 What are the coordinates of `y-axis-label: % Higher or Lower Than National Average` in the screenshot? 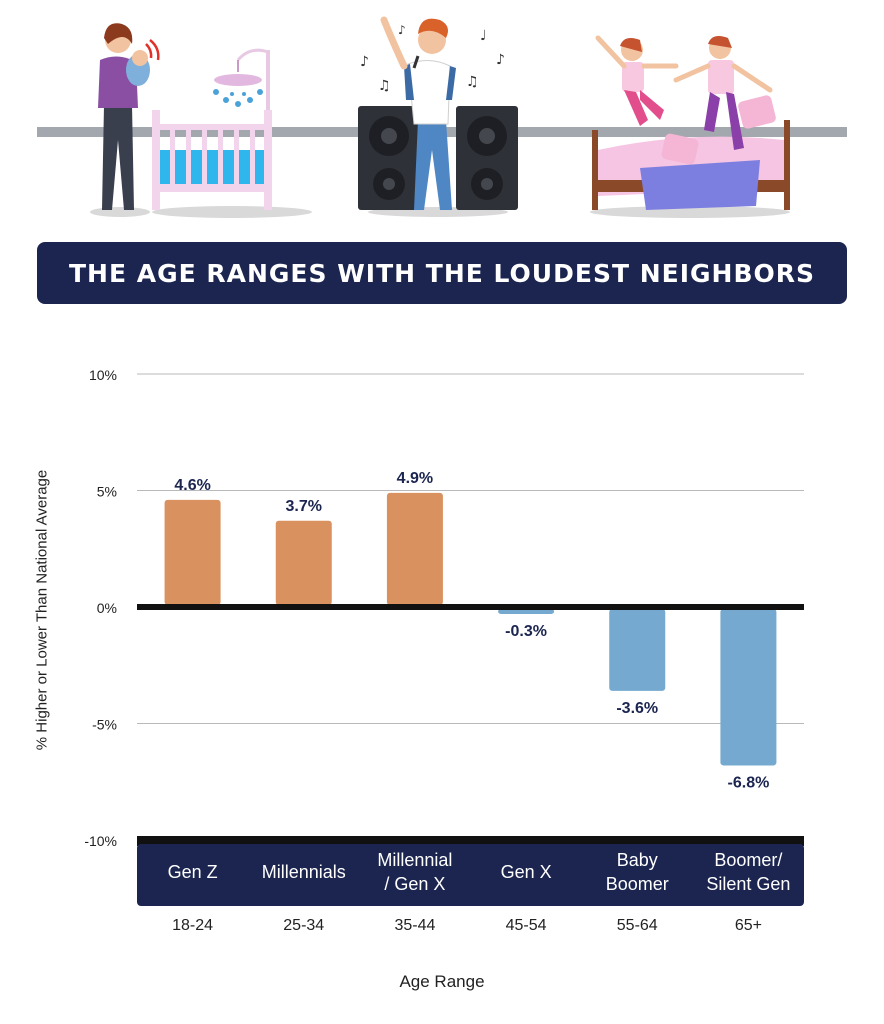 It's located at (42, 610).